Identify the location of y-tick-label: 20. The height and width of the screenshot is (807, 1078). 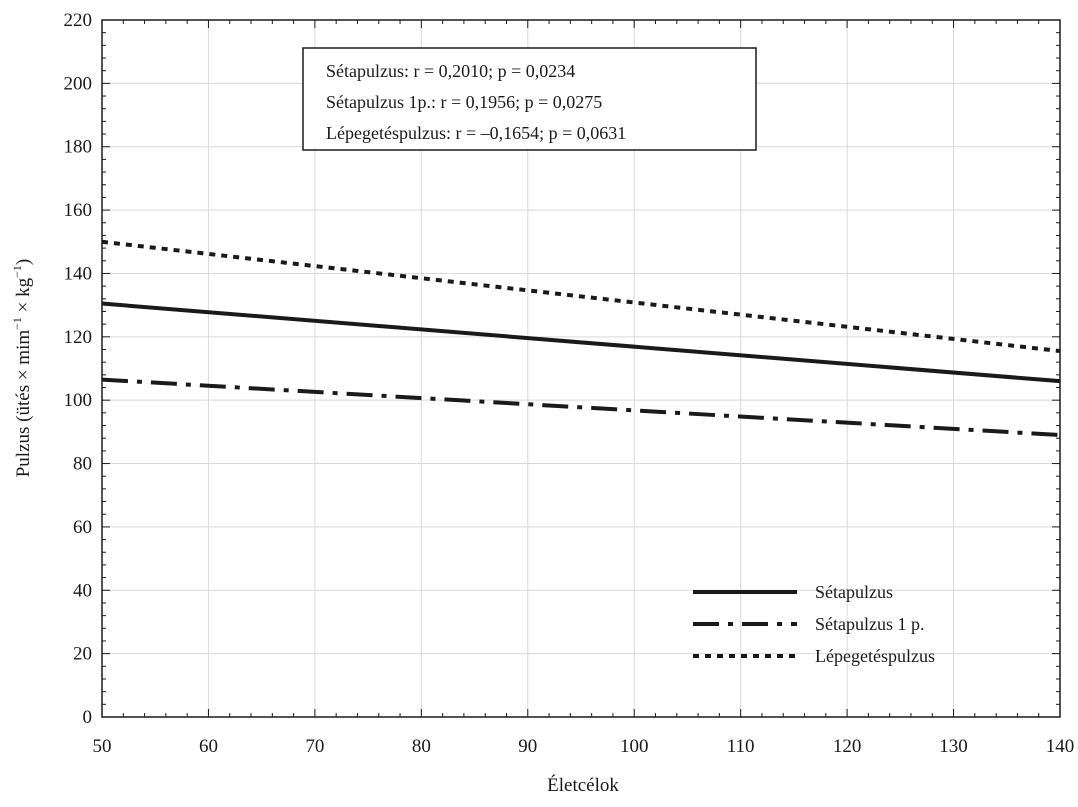
(82, 654).